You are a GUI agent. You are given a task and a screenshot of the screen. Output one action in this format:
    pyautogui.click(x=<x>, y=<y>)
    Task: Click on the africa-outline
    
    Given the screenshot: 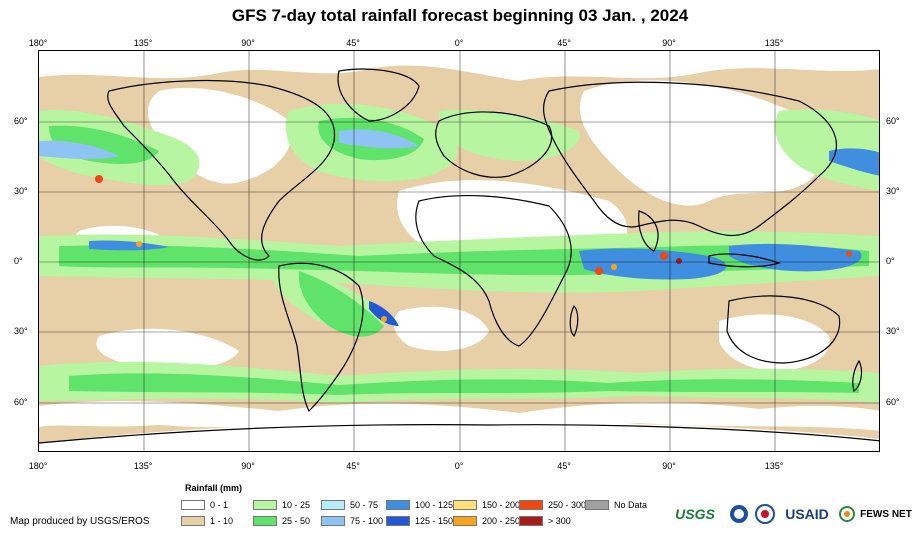 What is the action you would take?
    pyautogui.click(x=493, y=270)
    